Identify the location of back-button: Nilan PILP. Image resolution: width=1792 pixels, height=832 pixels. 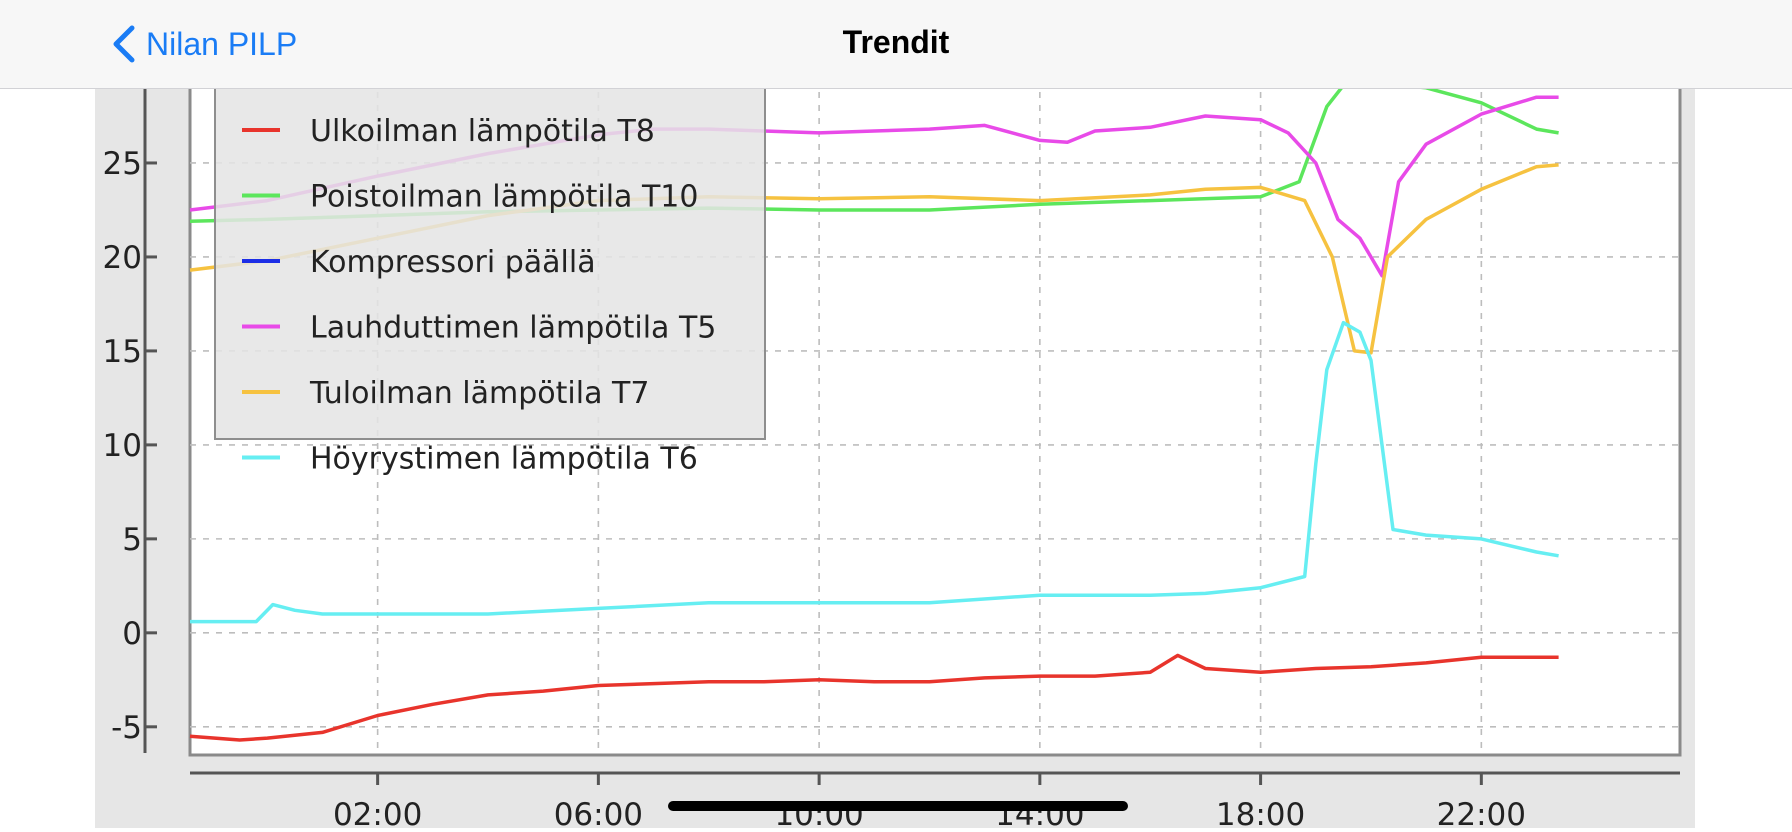
(203, 44).